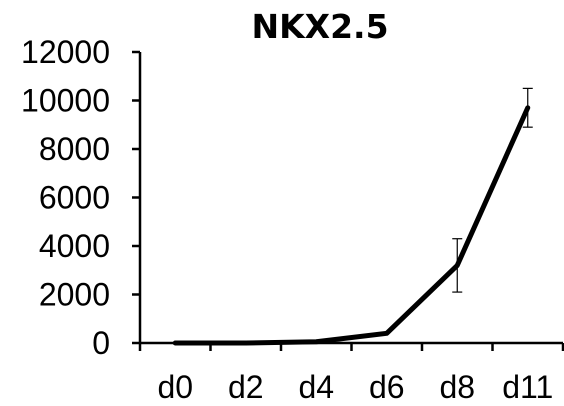 Image resolution: width=564 pixels, height=406 pixels. Describe the element at coordinates (101, 343) in the screenshot. I see `y-tick-label: 0` at that location.